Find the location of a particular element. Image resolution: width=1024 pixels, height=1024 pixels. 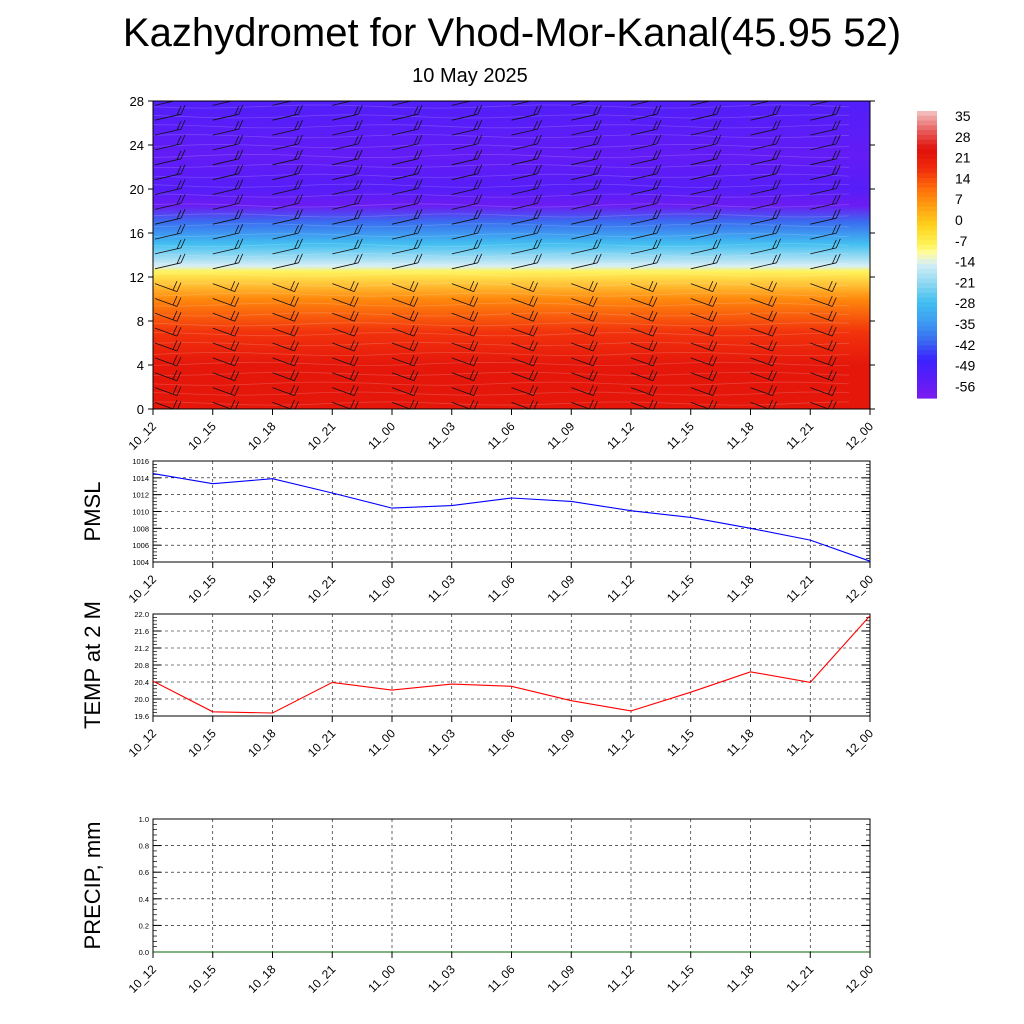

y-tick-label: 22.0 is located at coordinates (141, 614).